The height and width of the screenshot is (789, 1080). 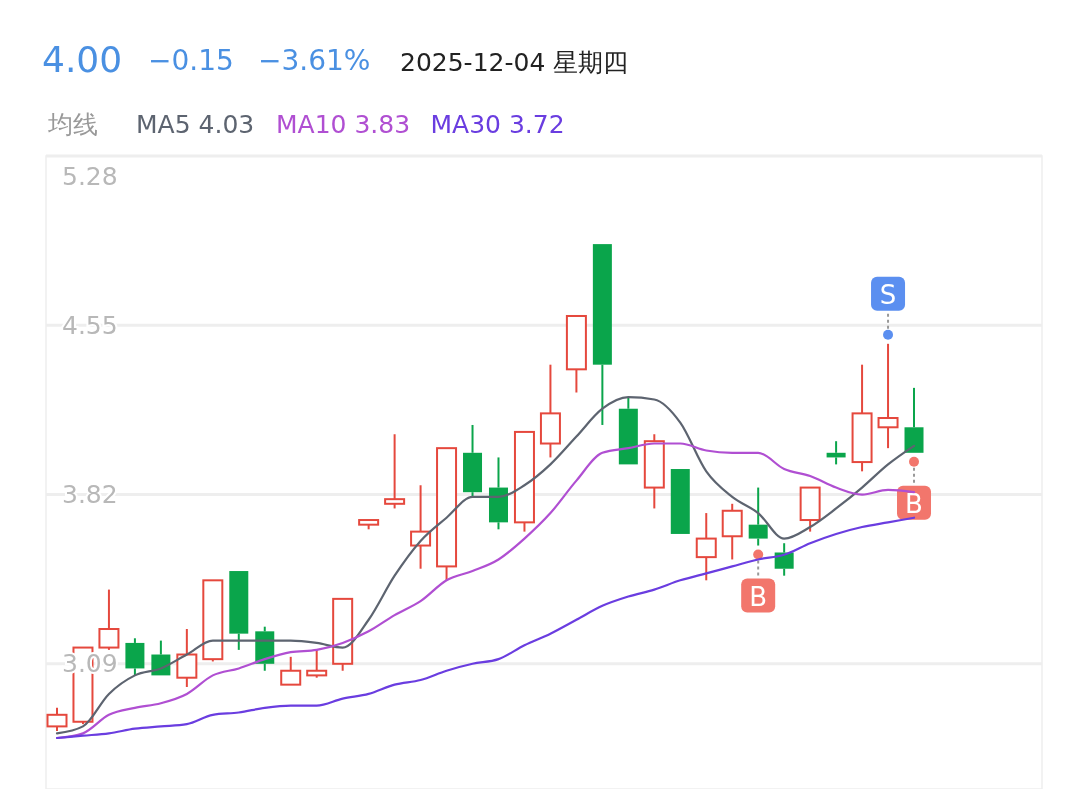 I want to click on text: MA10 3.83, so click(x=343, y=124).